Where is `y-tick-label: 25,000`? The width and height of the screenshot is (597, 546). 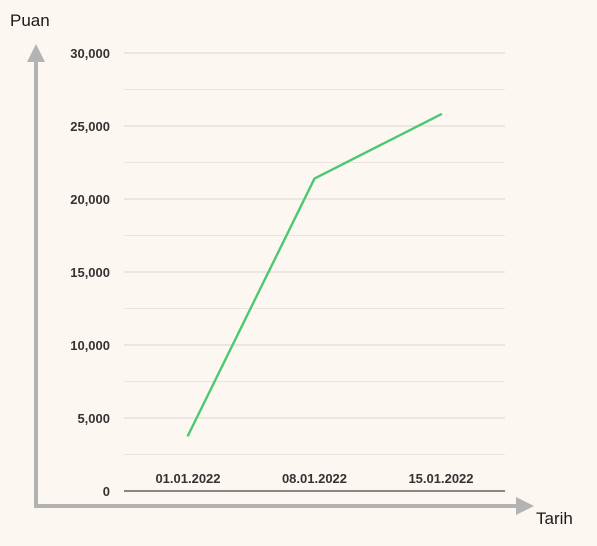
y-tick-label: 25,000 is located at coordinates (90, 126).